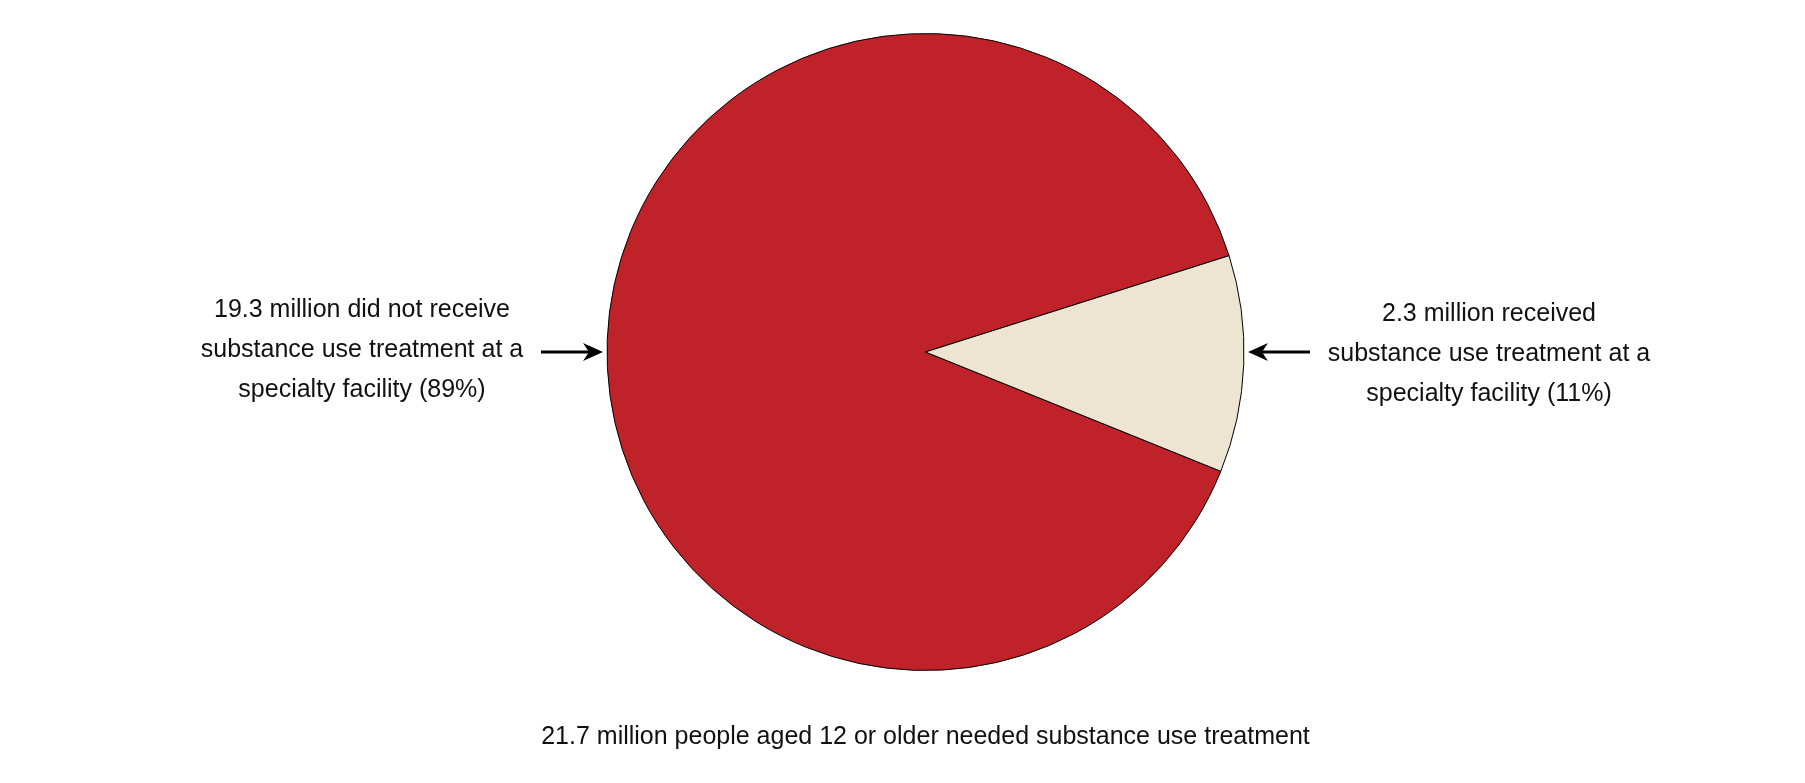  What do you see at coordinates (362, 348) in the screenshot?
I see `slice-label: 19.3 million did not receive substance use treatment at a specialty facility (89%)` at bounding box center [362, 348].